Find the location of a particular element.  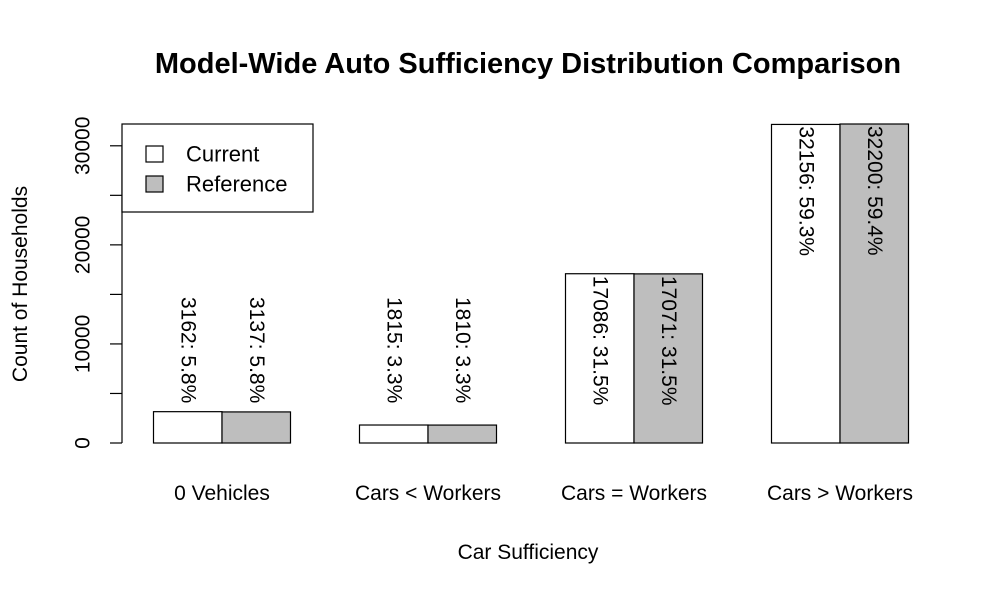

y-axis-label: Count of Households is located at coordinates (20, 284).